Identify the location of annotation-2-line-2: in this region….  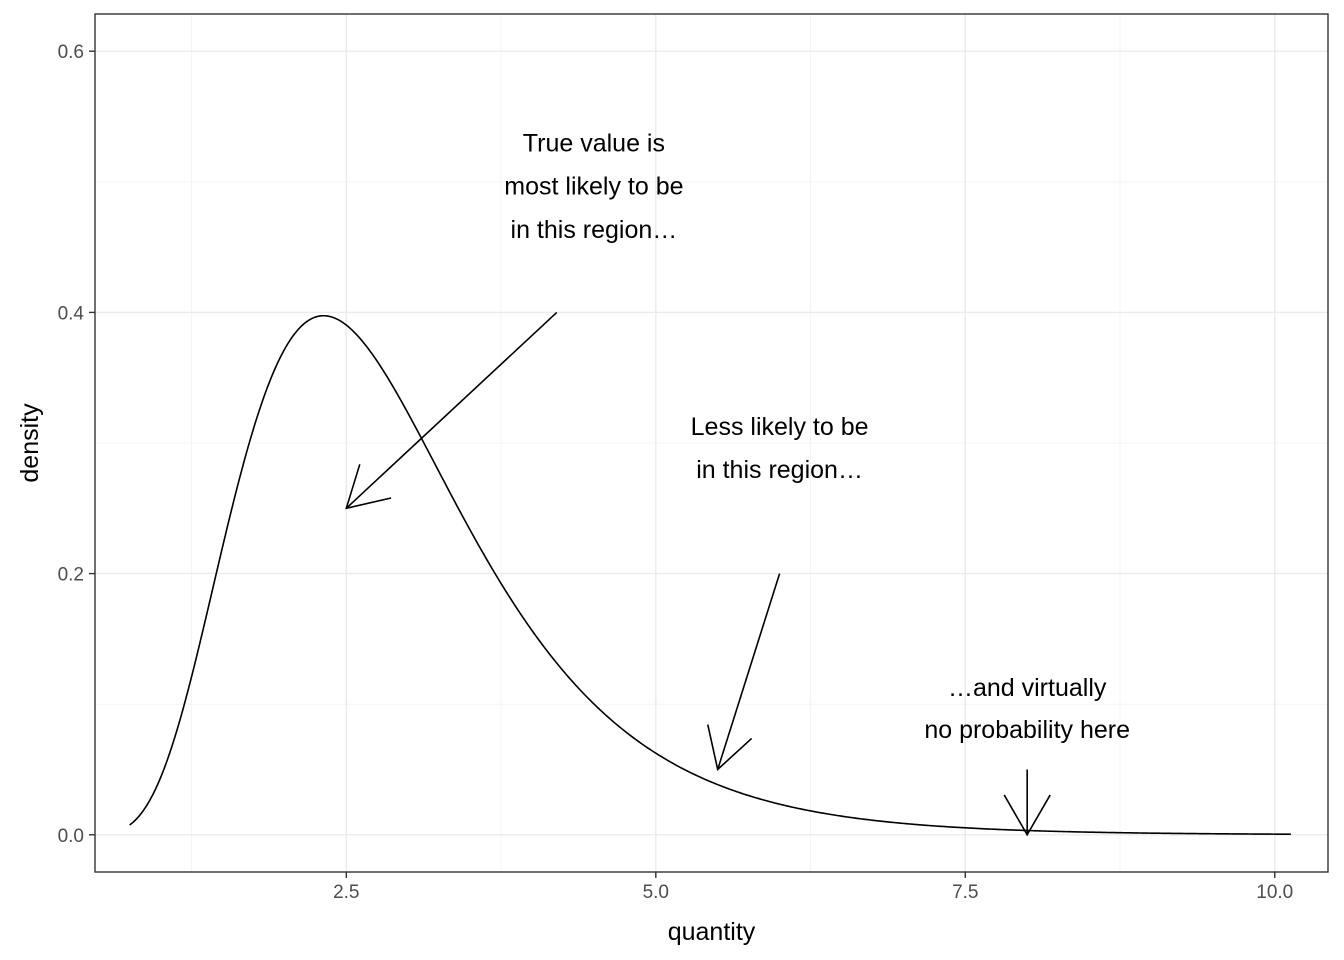
(779, 470).